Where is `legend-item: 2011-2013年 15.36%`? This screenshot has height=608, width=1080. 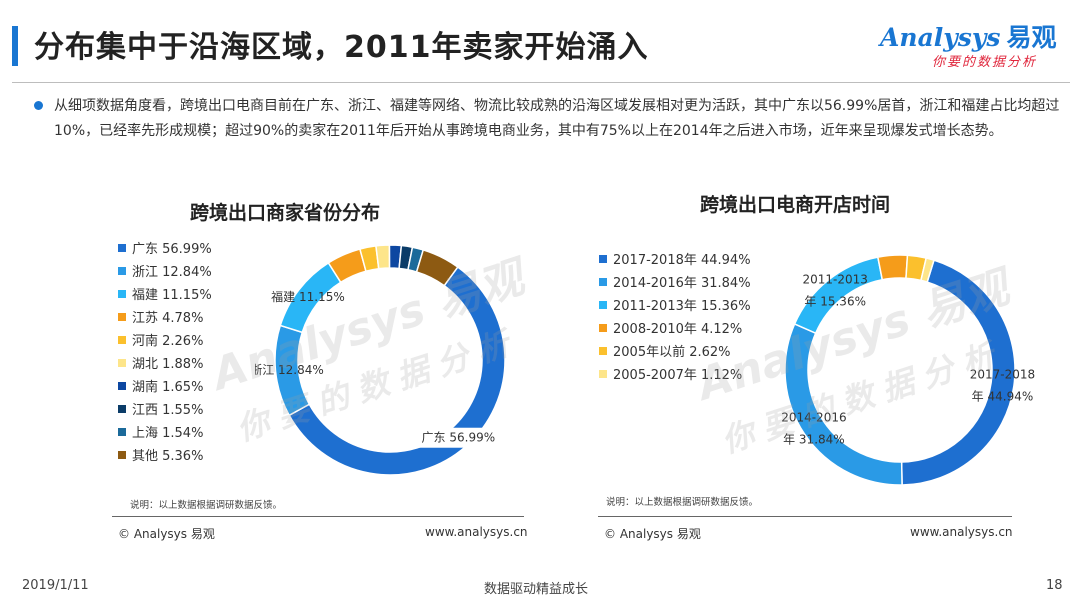
legend-item: 2011-2013年 15.36% is located at coordinates (675, 304).